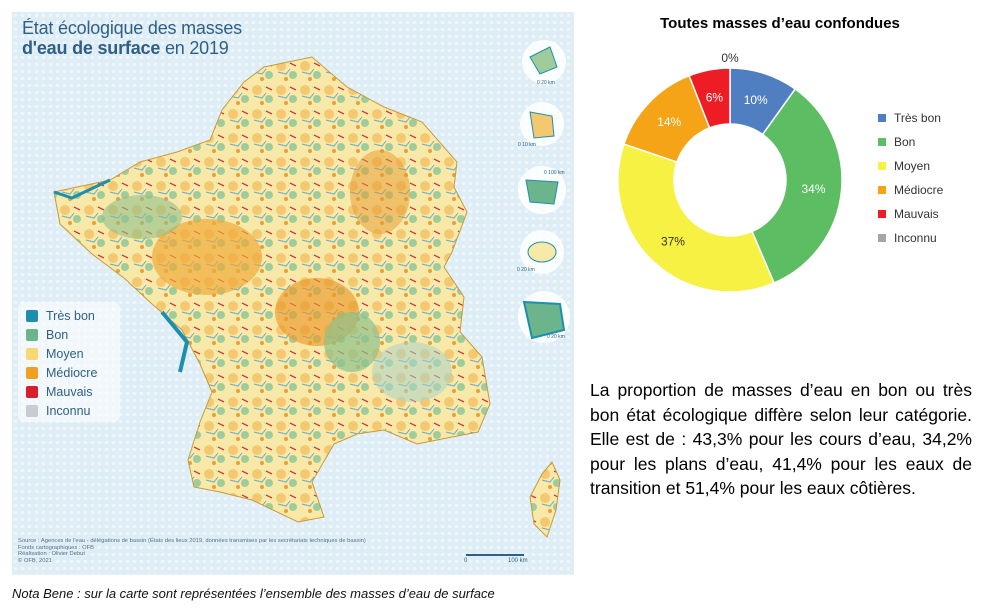  Describe the element at coordinates (70, 316) in the screenshot. I see `map-legend-label: Très bon` at that location.